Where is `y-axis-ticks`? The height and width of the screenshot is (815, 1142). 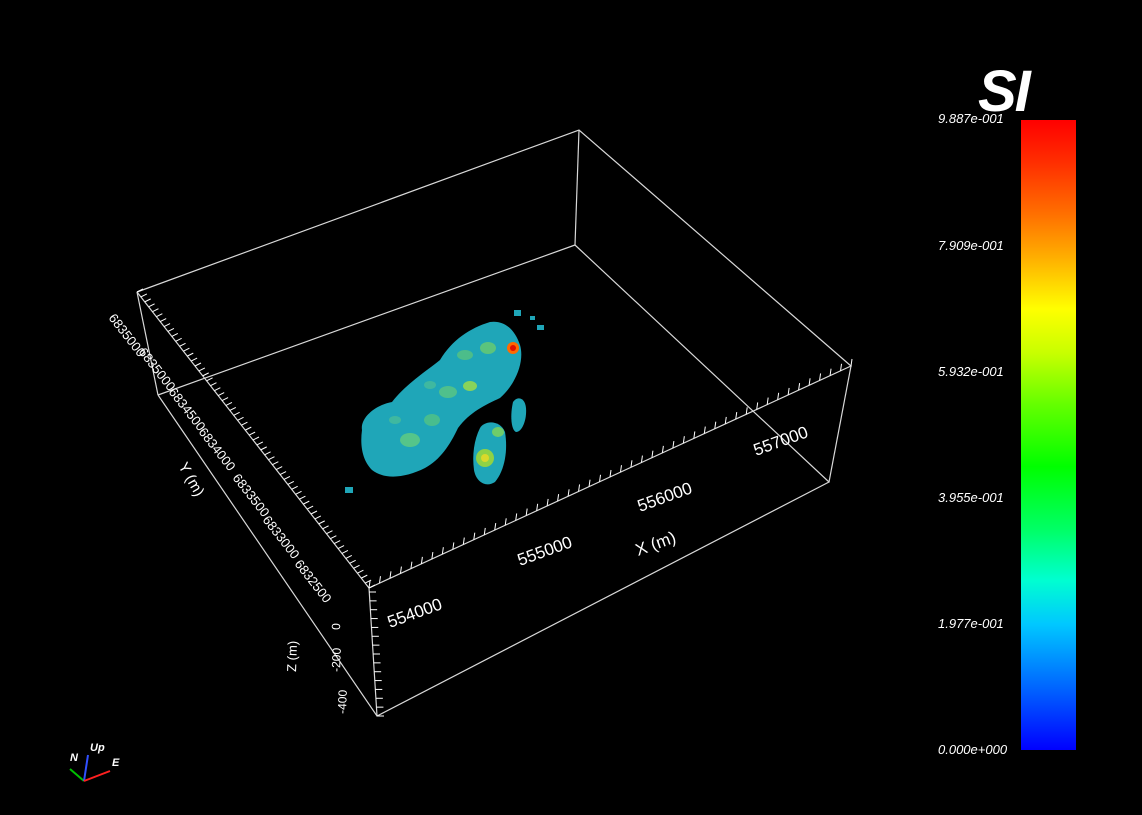 y-axis-ticks is located at coordinates (256, 438).